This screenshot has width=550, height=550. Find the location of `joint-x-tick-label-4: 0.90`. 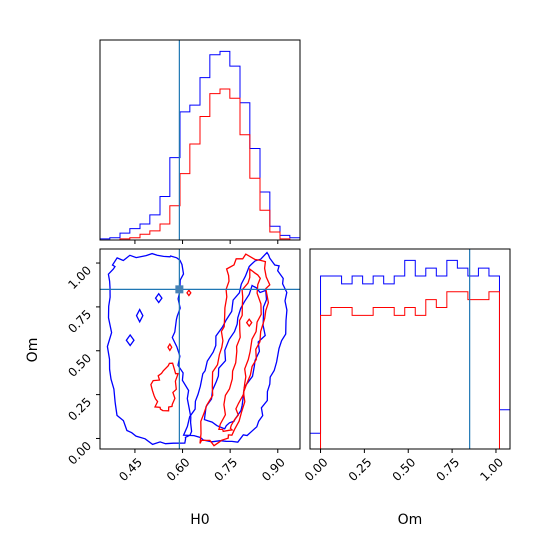

joint-x-tick-label-4: 0.90 is located at coordinates (273, 469).